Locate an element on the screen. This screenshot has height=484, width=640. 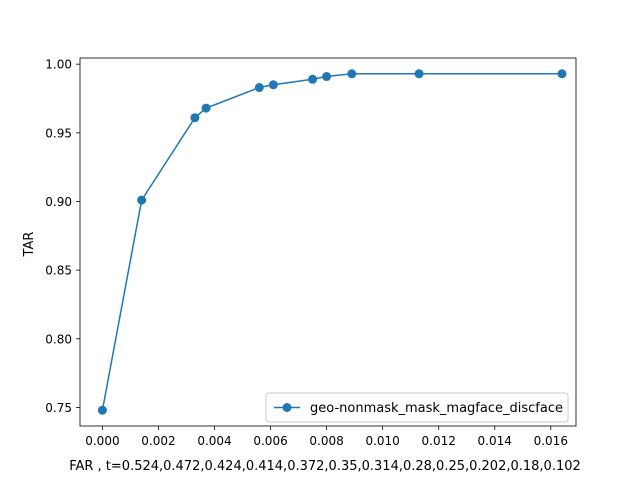
x-tick-label: 0.004 is located at coordinates (214, 441).